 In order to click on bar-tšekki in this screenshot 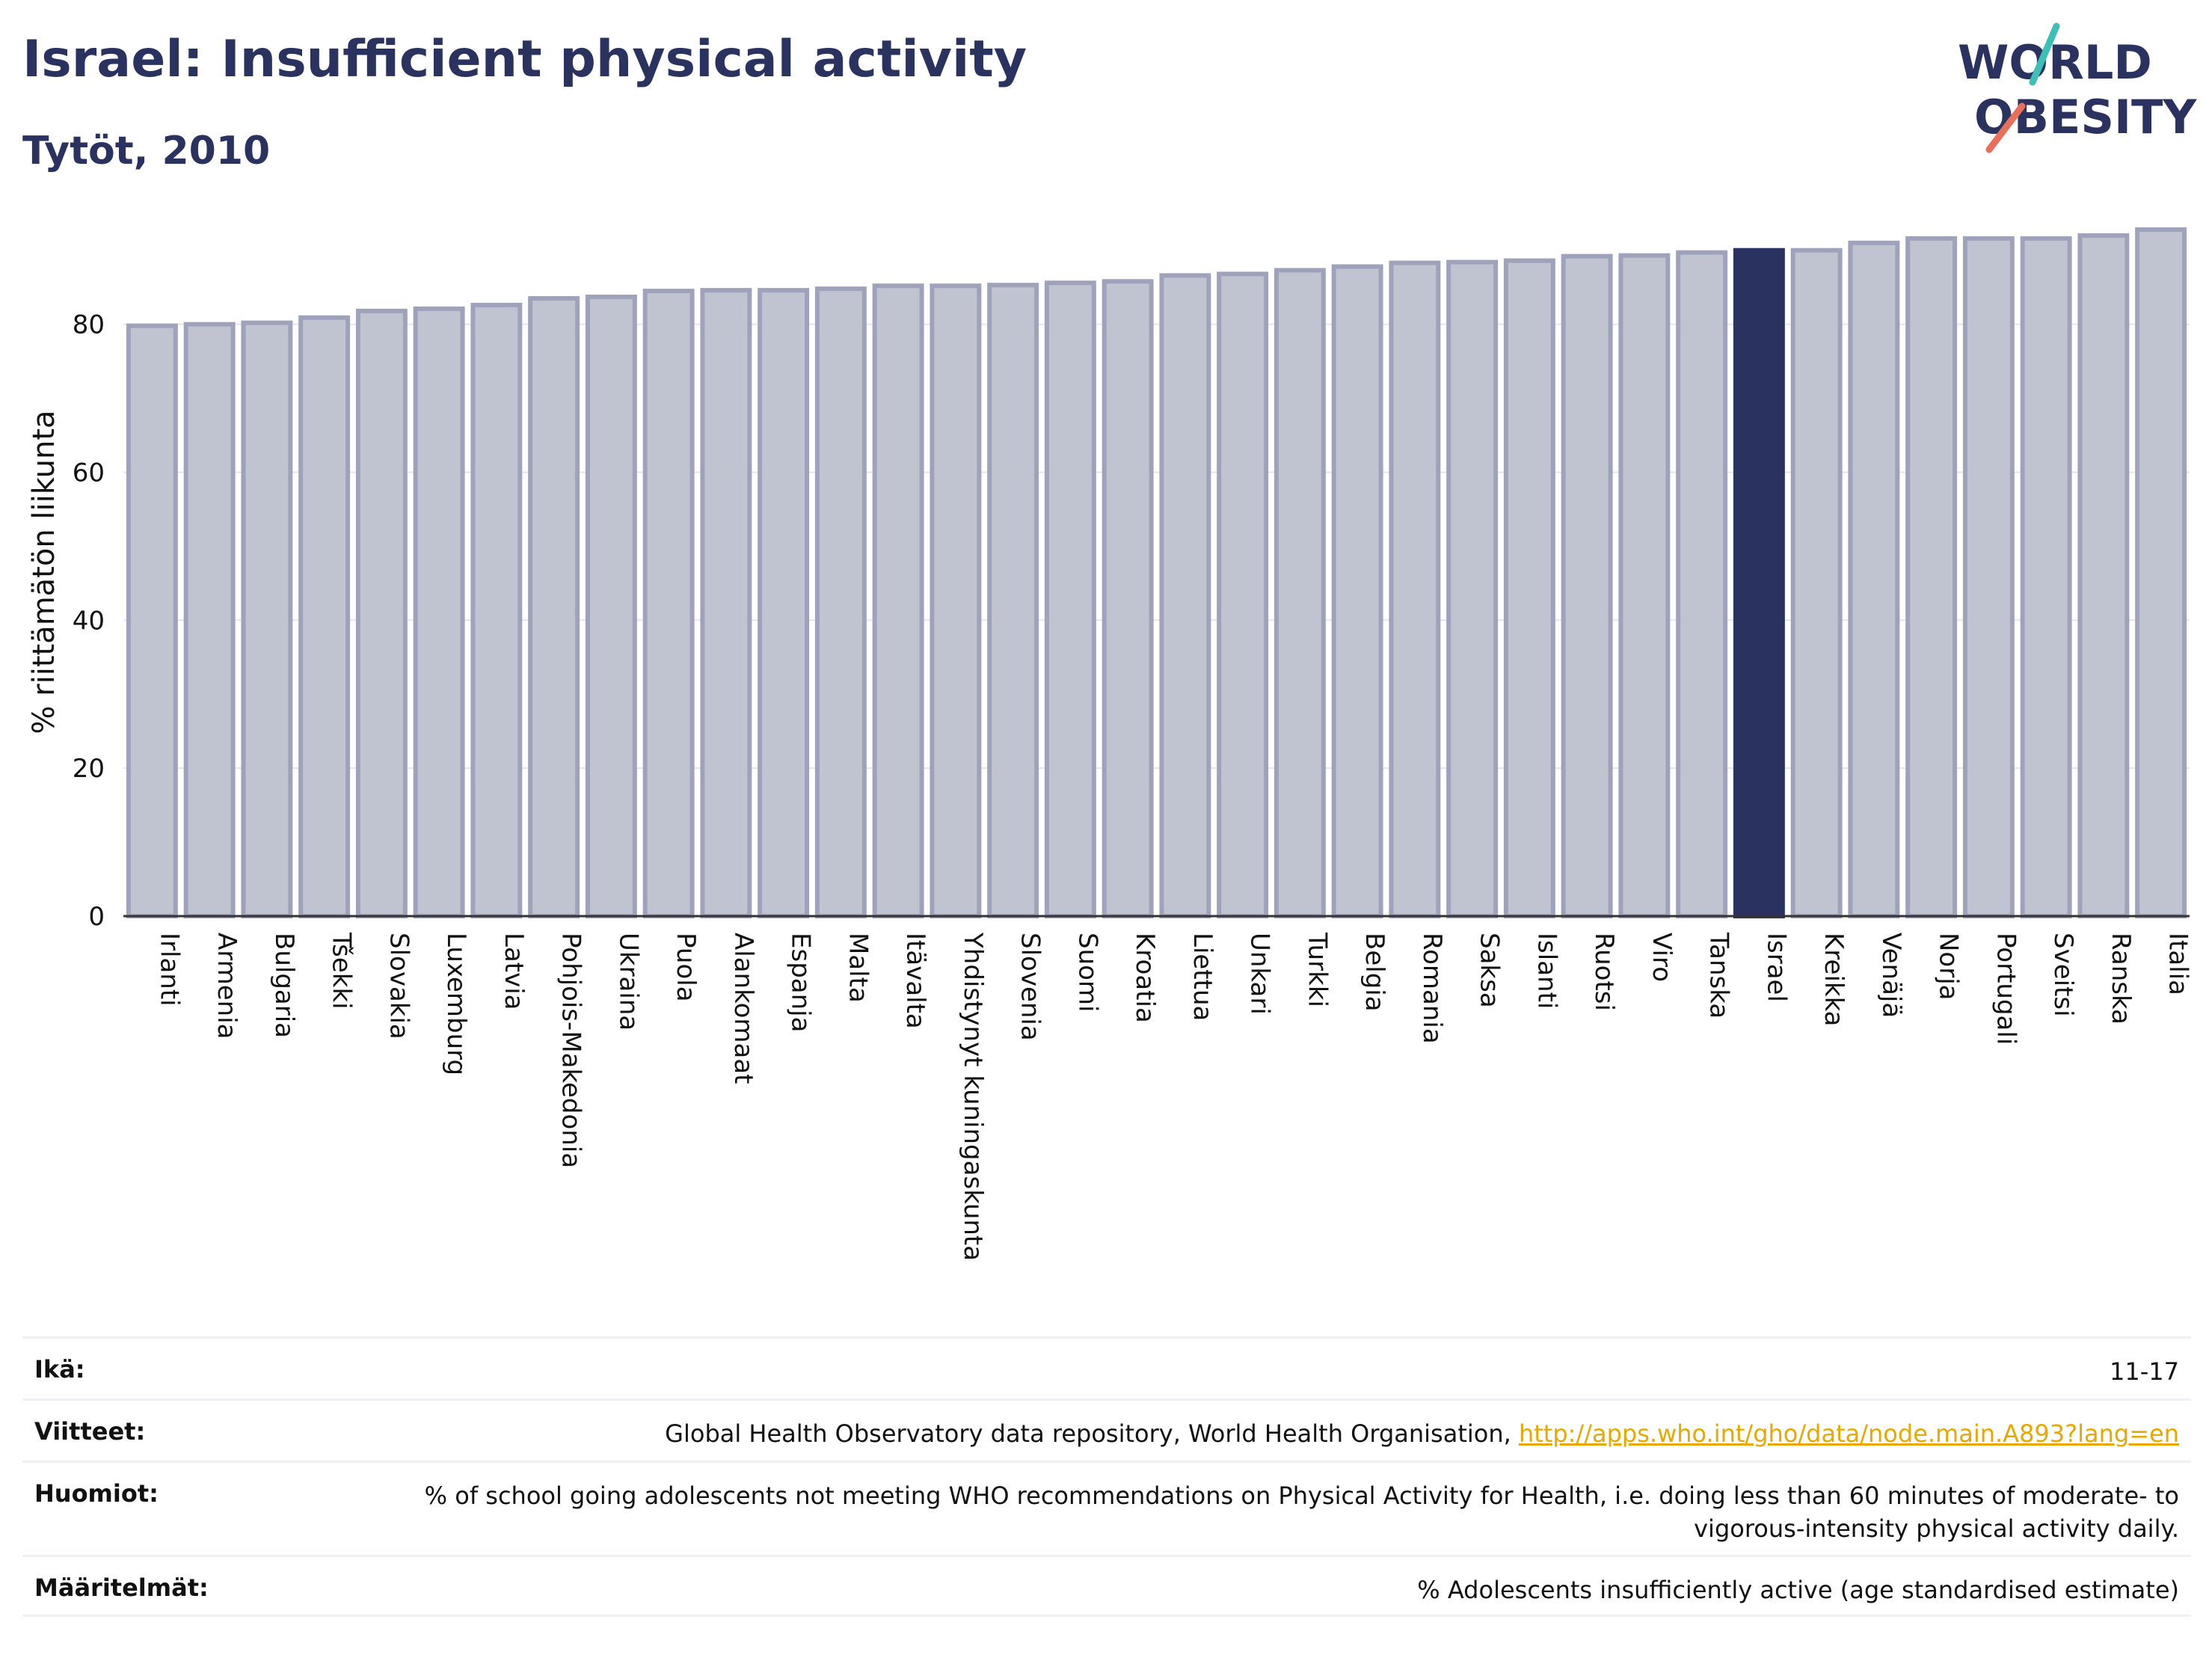, I will do `click(324, 616)`.